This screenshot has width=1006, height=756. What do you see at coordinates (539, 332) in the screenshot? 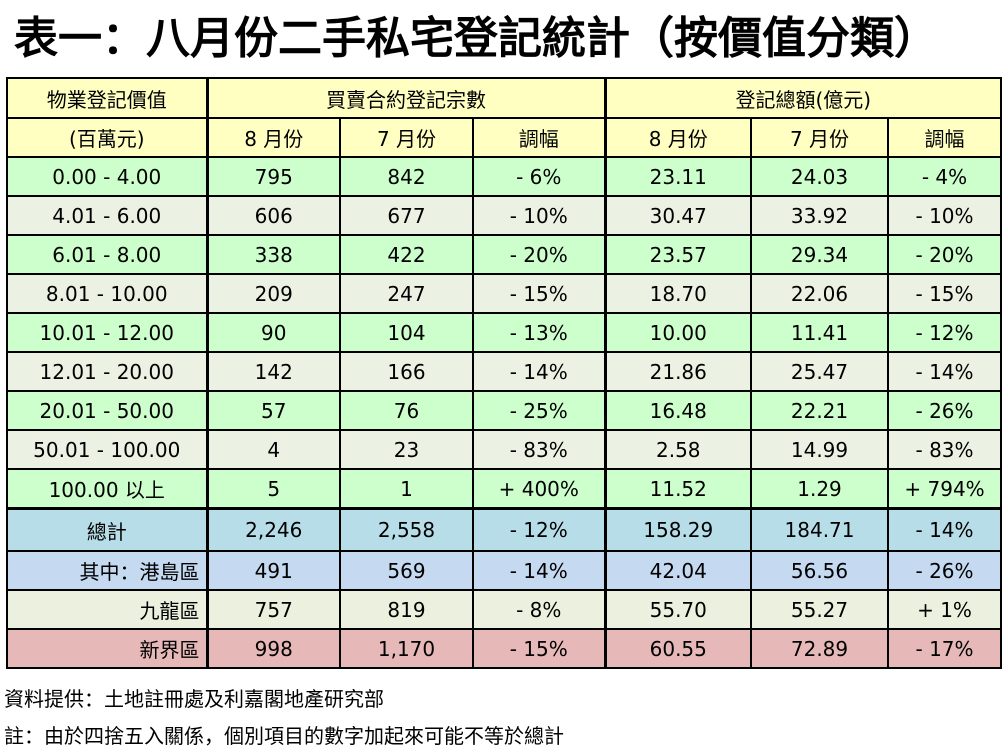
I see `count-change: - 13%` at bounding box center [539, 332].